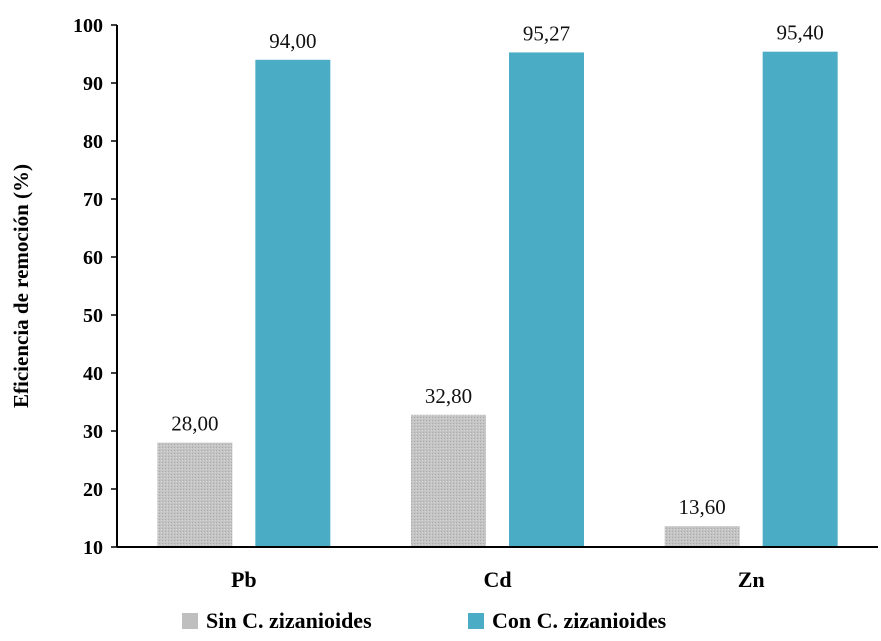  I want to click on x-category-label: Pb, so click(244, 579).